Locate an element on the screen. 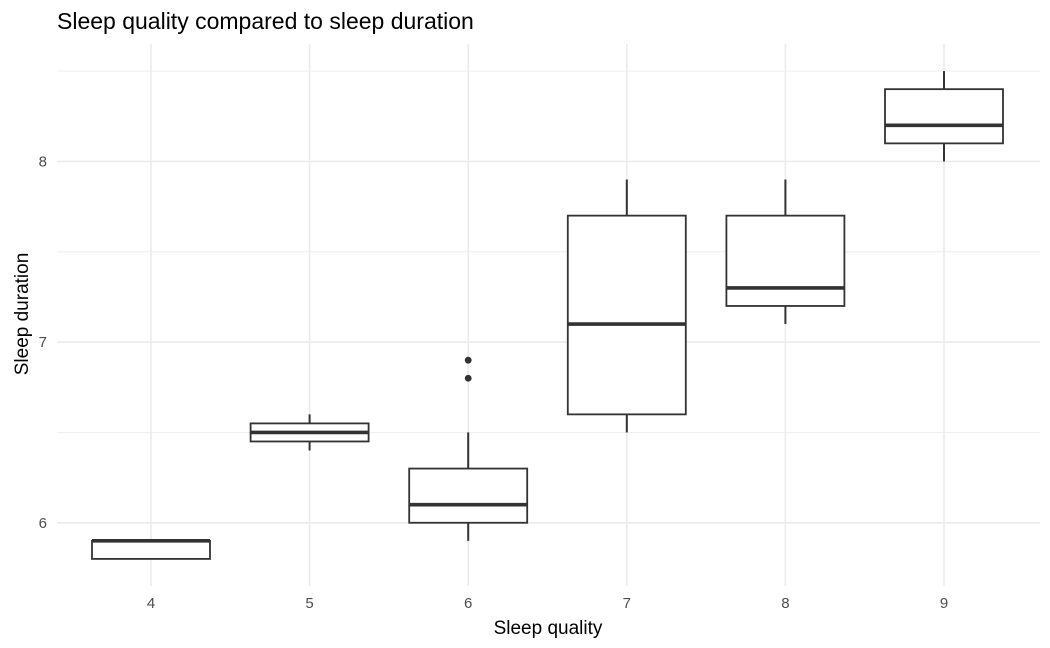  y-tick-labels: 6 7 8 is located at coordinates (43, 342).